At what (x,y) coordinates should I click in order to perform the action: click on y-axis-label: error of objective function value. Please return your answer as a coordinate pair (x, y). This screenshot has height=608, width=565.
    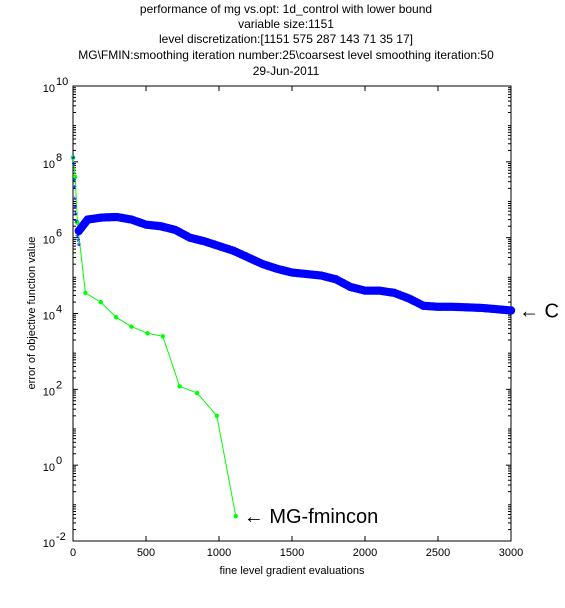
    Looking at the image, I should click on (32, 313).